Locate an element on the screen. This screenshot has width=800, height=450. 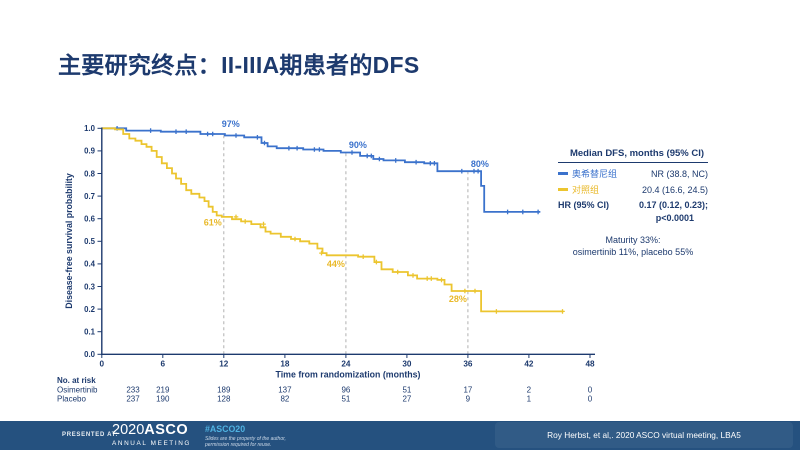
hashtag-label: #ASCO20 is located at coordinates (225, 429).